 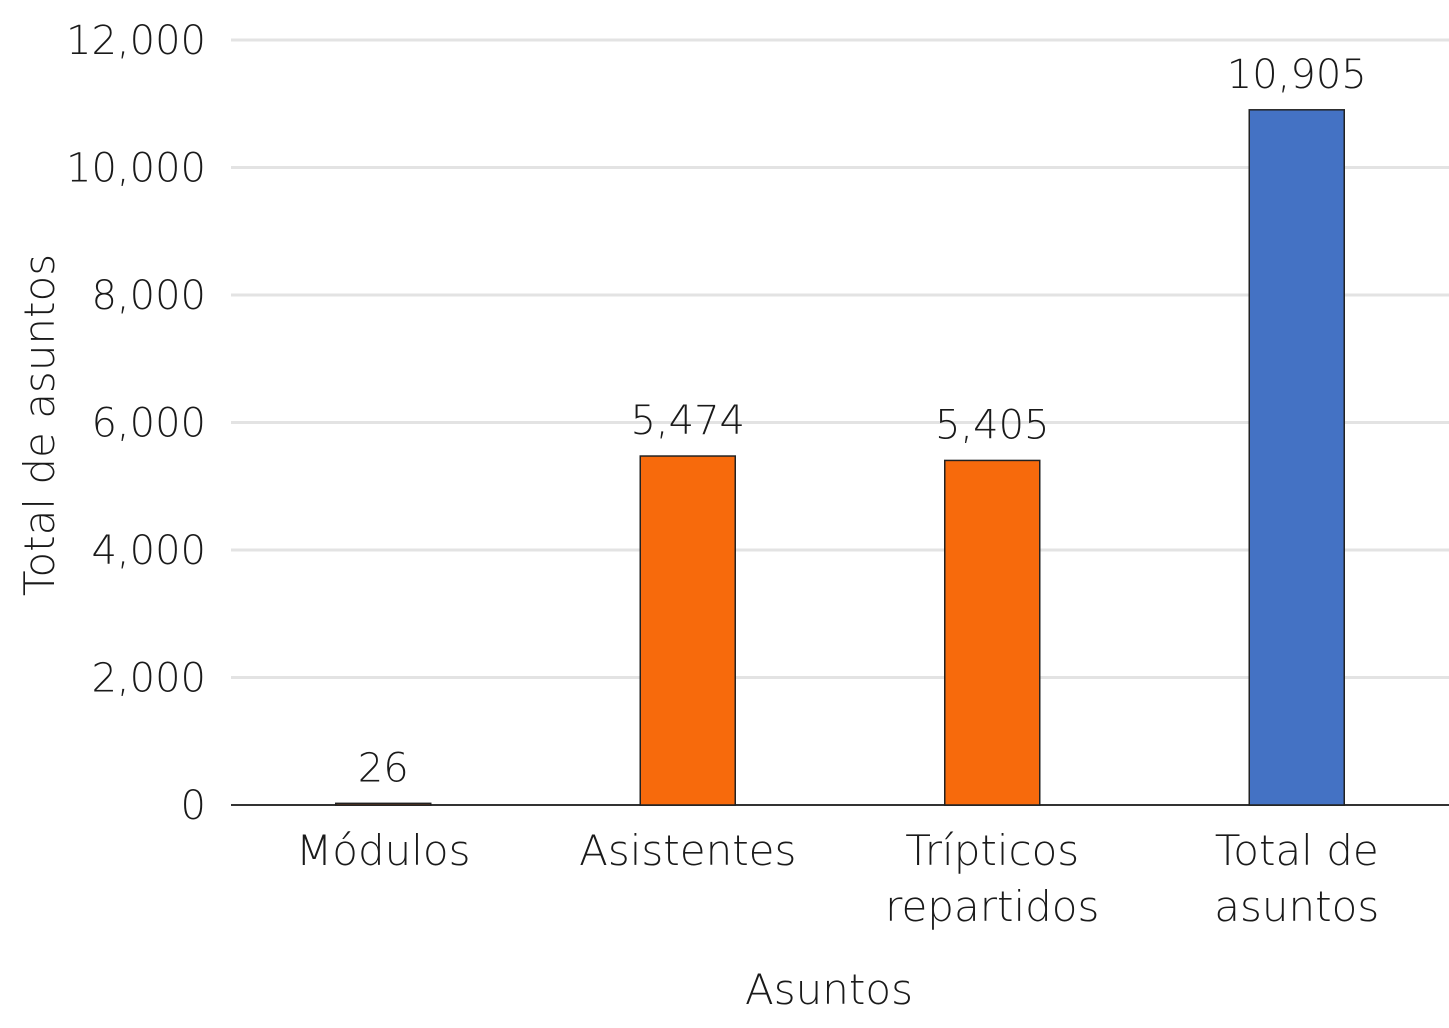 What do you see at coordinates (148, 424) in the screenshot?
I see `y-tick-label: 6,000` at bounding box center [148, 424].